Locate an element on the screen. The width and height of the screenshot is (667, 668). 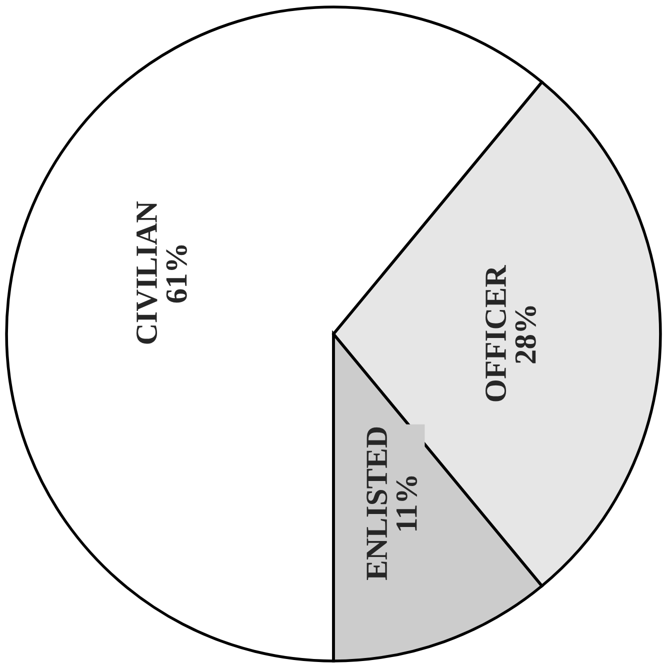
slice-label: CIVILIAN is located at coordinates (147, 272).